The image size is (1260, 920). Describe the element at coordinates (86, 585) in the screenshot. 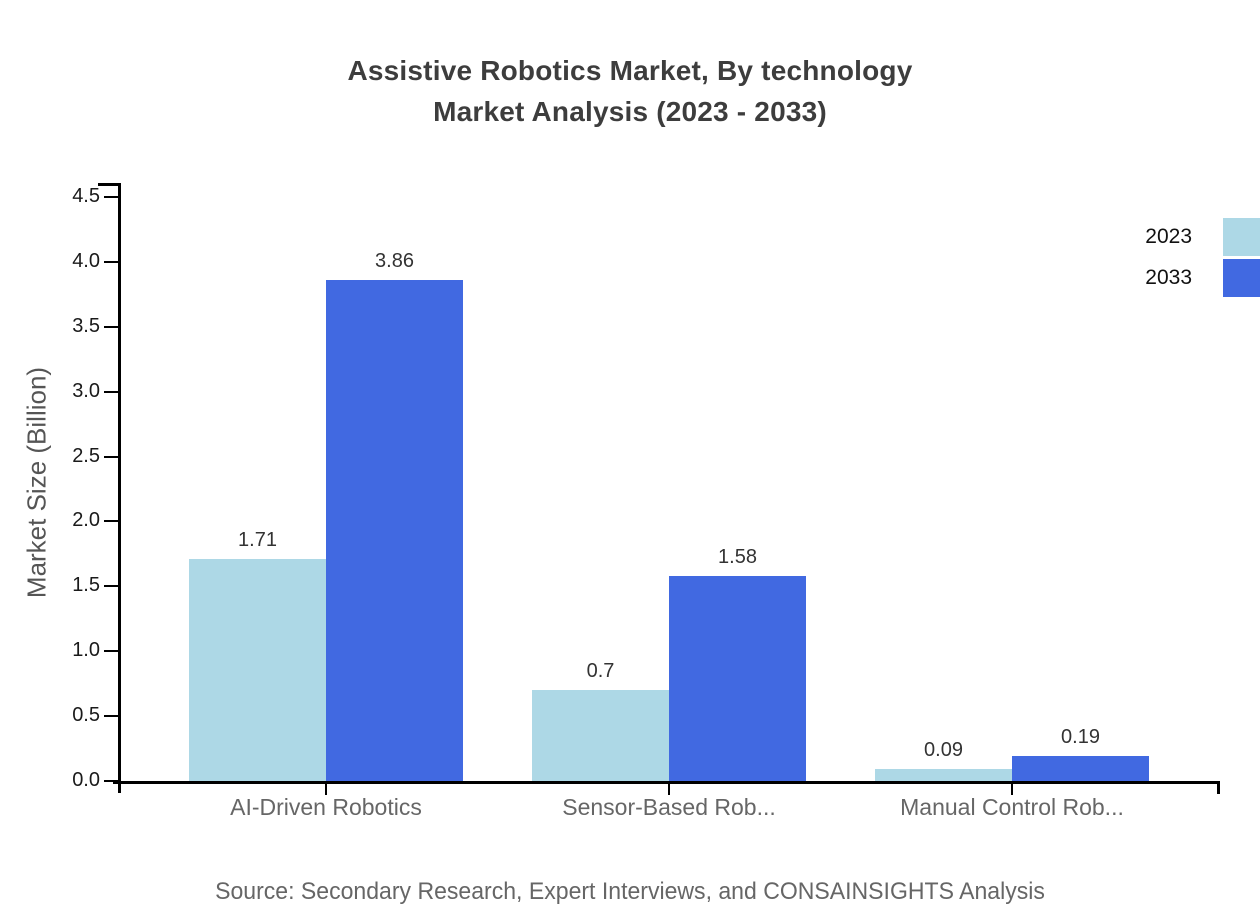

I see `y-tick-label: 1.5` at that location.